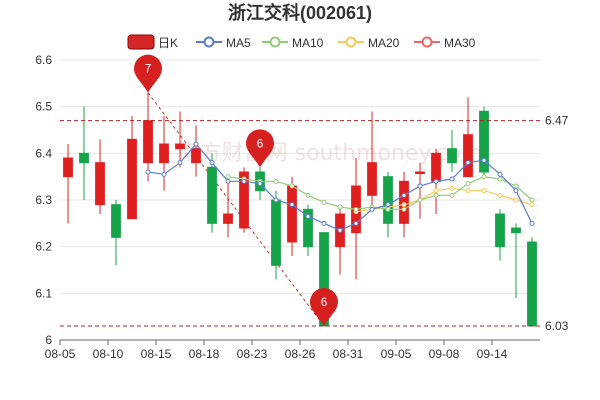 This screenshot has height=400, width=600. I want to click on x-tick-label: 09-14, so click(492, 354).